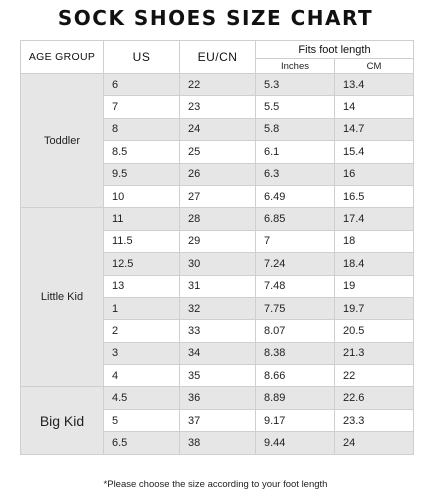 The image size is (431, 500). What do you see at coordinates (374, 174) in the screenshot?
I see `cm-cell: 16` at bounding box center [374, 174].